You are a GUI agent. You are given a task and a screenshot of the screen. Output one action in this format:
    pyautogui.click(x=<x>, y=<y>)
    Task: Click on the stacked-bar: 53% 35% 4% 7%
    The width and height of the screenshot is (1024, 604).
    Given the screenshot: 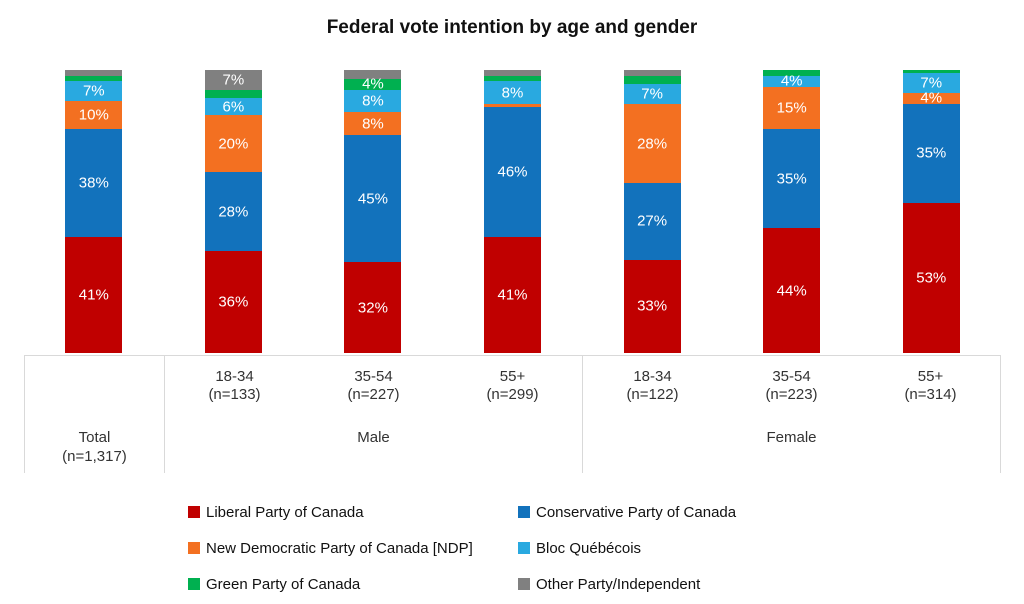 What is the action you would take?
    pyautogui.click(x=931, y=211)
    